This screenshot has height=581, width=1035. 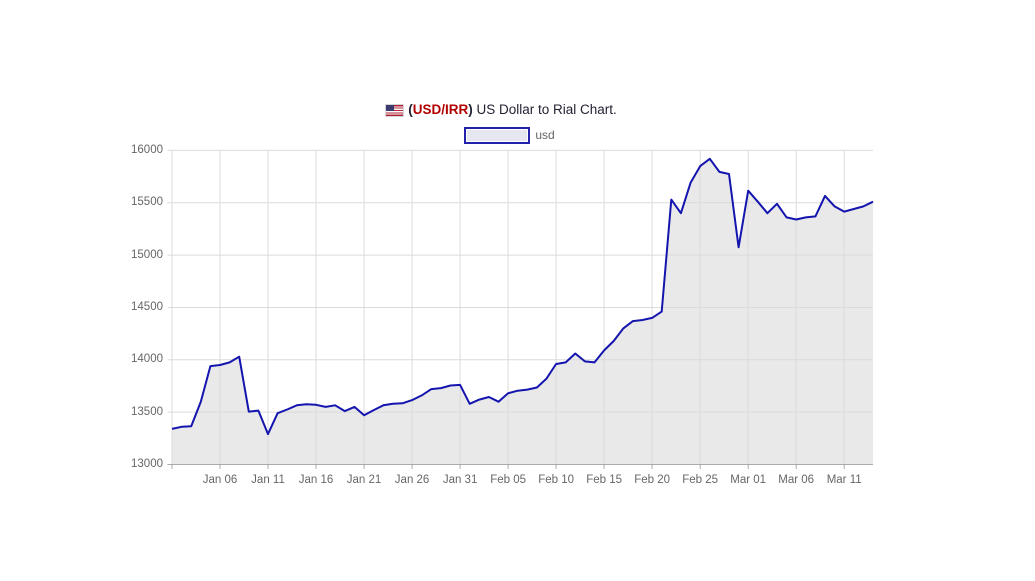 What do you see at coordinates (364, 480) in the screenshot?
I see `x-axis-label: Jan 21` at bounding box center [364, 480].